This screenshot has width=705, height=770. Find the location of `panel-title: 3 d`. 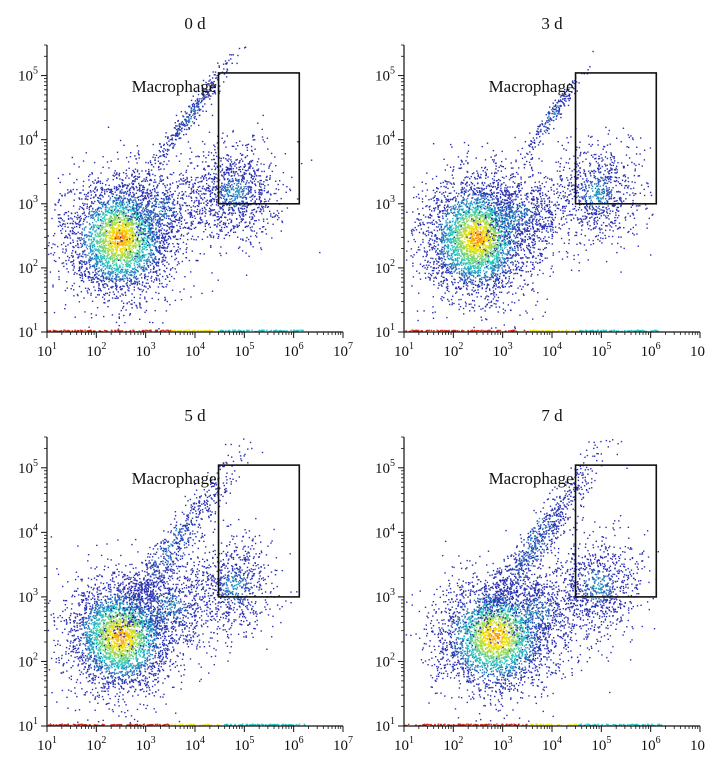

panel-title: 3 d is located at coordinates (552, 23).